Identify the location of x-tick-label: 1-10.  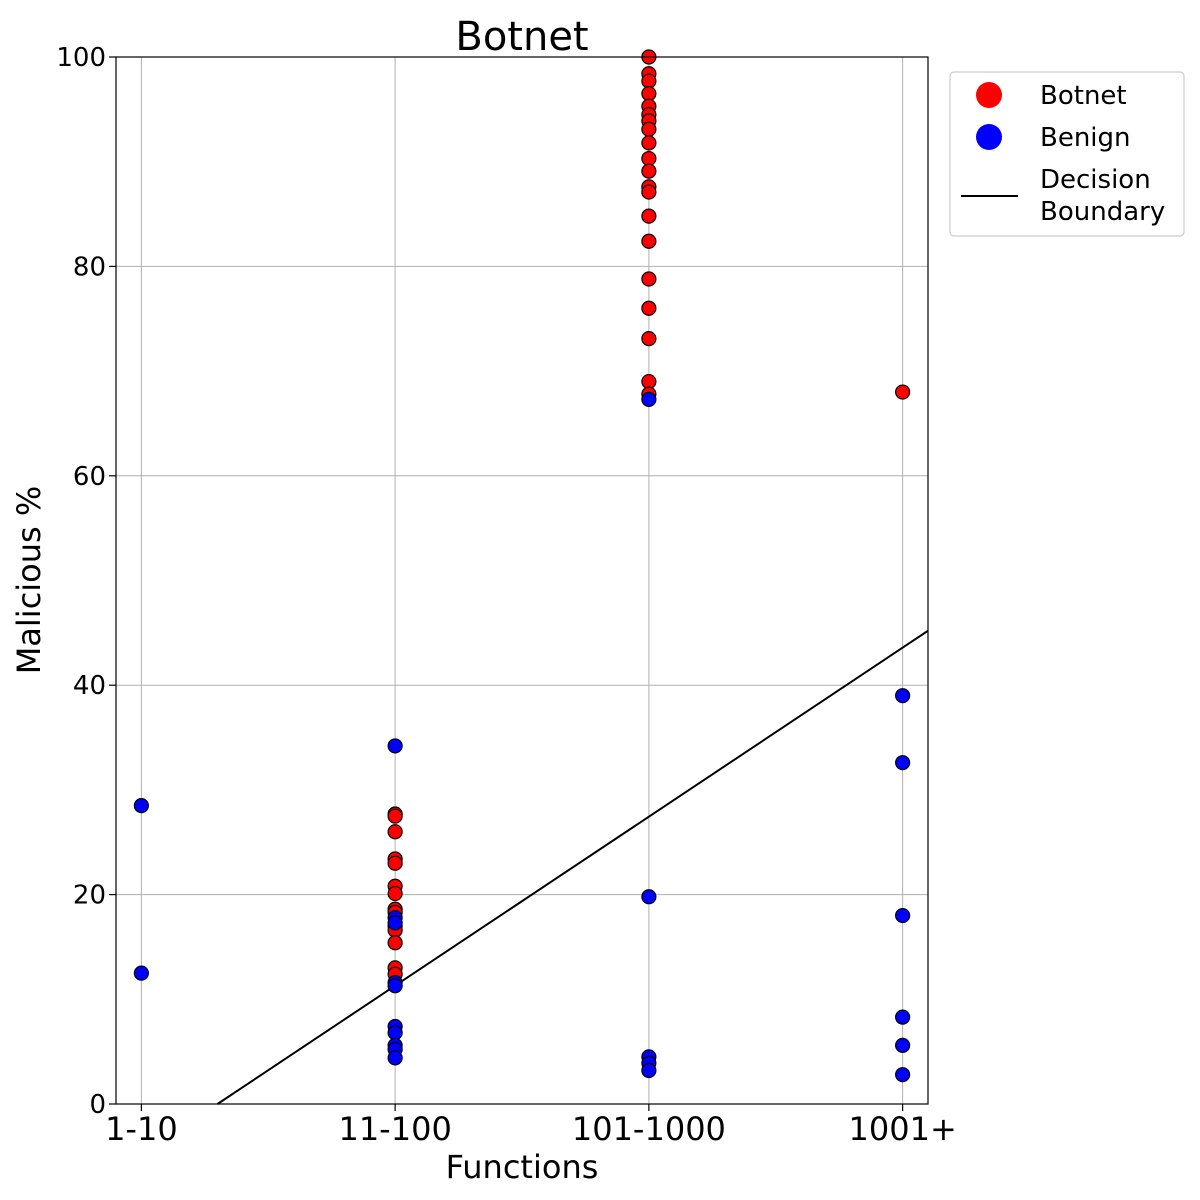
(141, 1129).